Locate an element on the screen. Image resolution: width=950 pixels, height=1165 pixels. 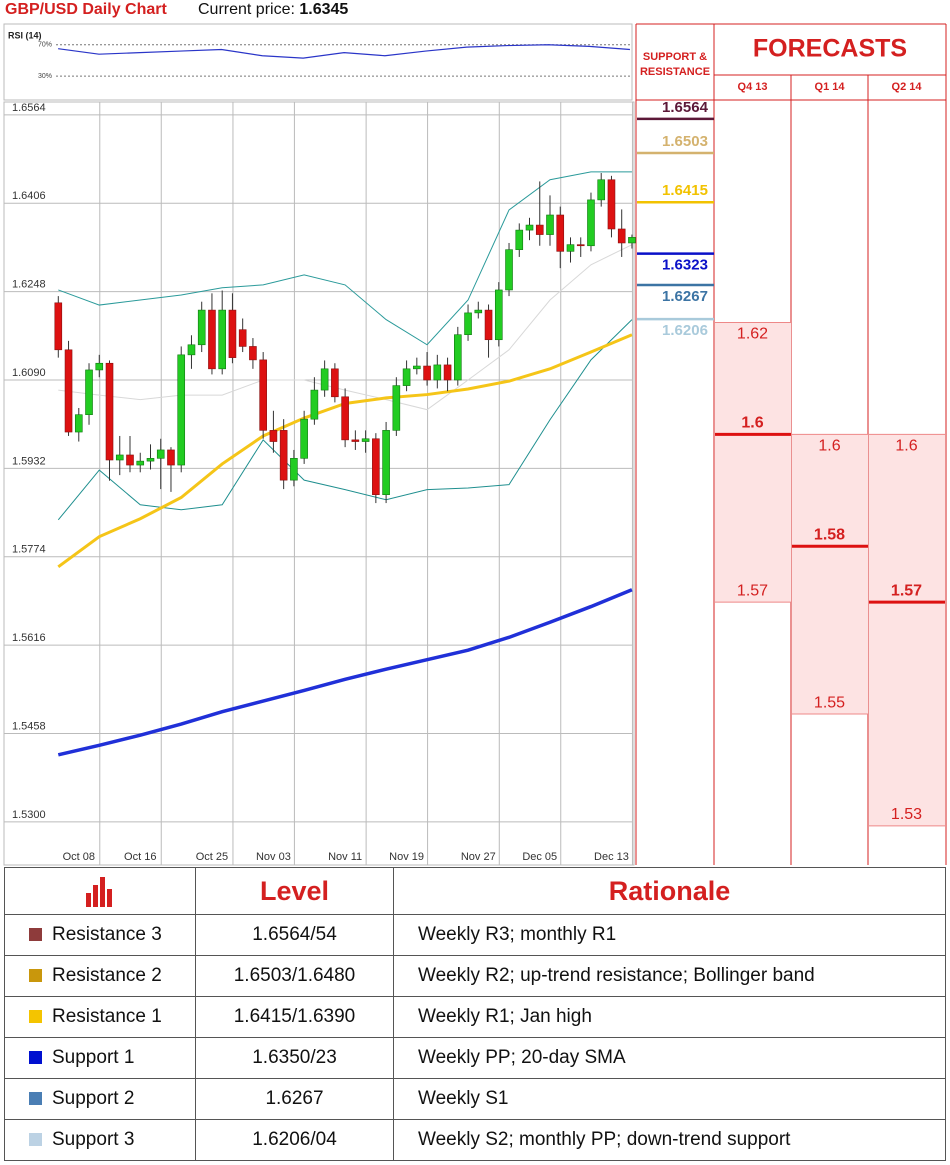
level-label: 1.6564 is located at coordinates (685, 107).